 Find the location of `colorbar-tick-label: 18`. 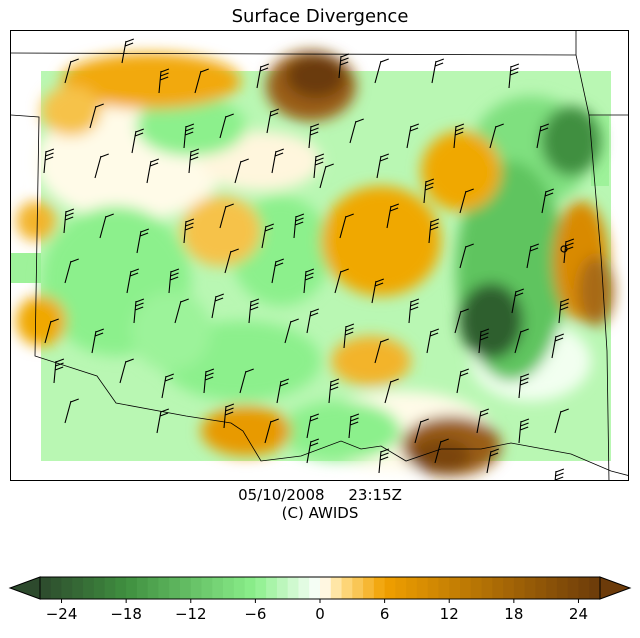

colorbar-tick-label: 18 is located at coordinates (513, 614).